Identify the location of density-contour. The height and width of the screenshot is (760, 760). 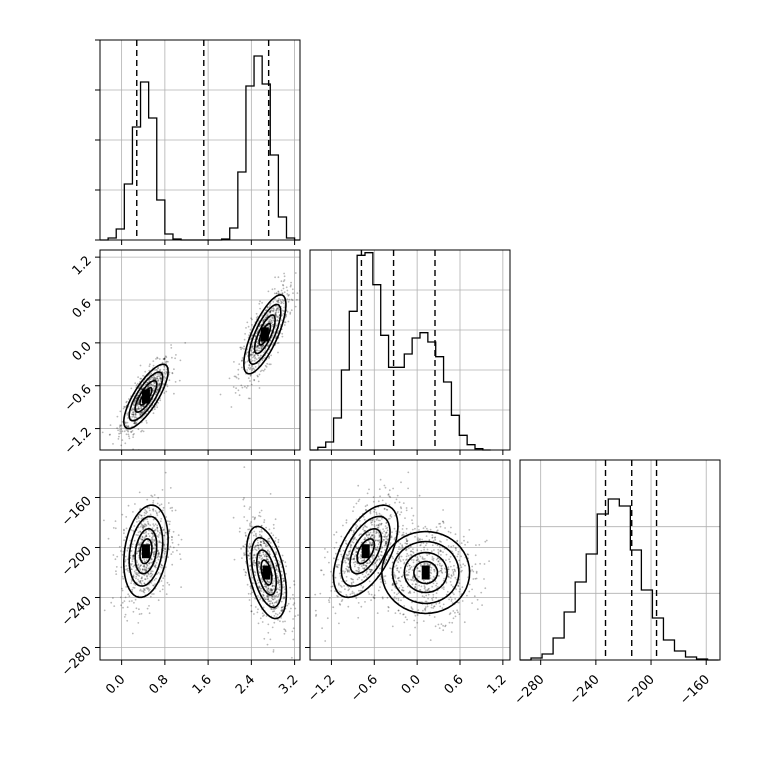
(145, 396).